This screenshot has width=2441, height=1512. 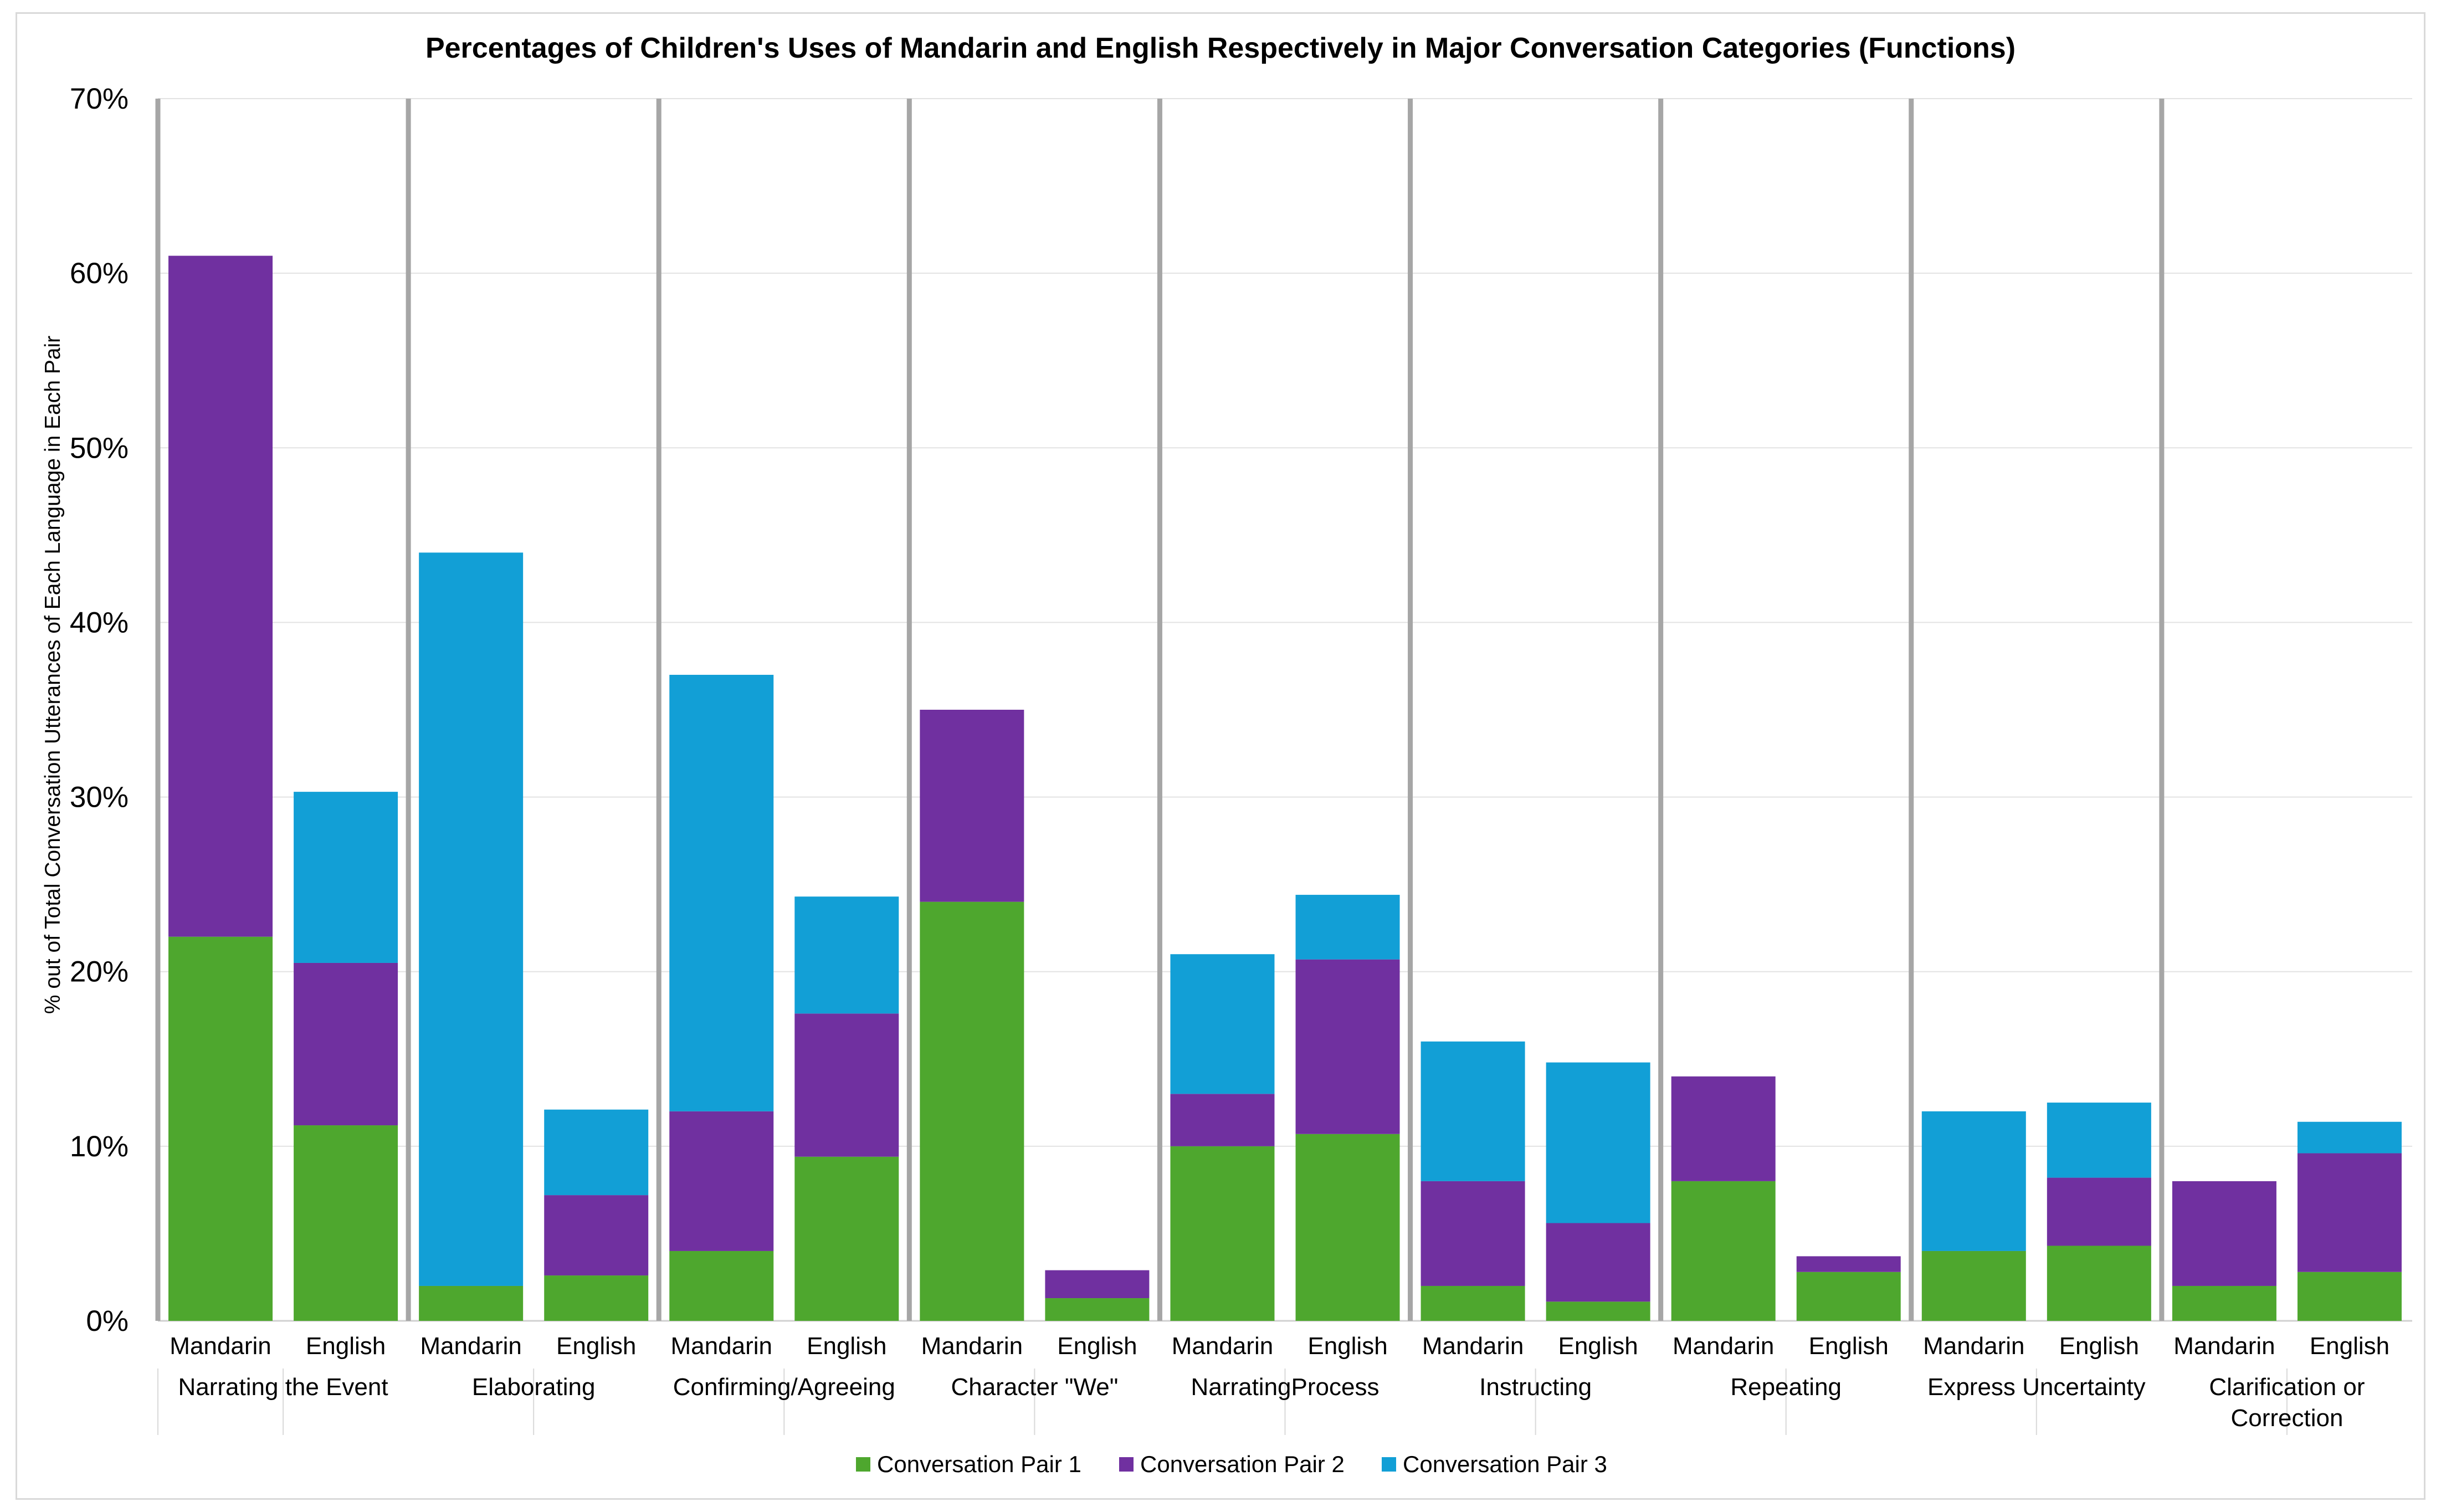 What do you see at coordinates (283, 1387) in the screenshot?
I see `group-label: Narrating the Event` at bounding box center [283, 1387].